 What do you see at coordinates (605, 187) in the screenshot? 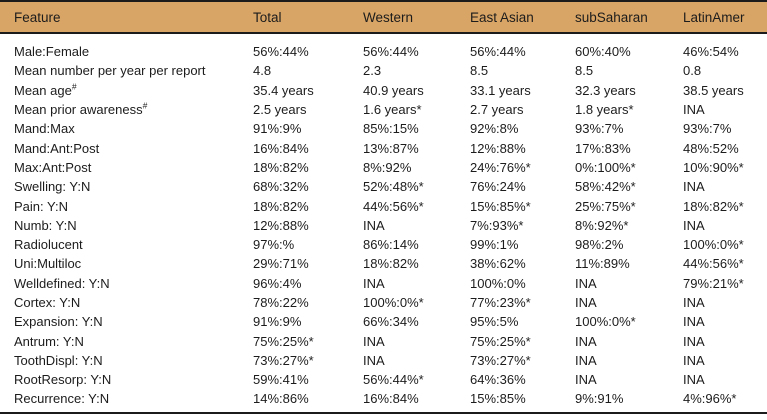
I see `value-cell: 58%:42%*` at bounding box center [605, 187].